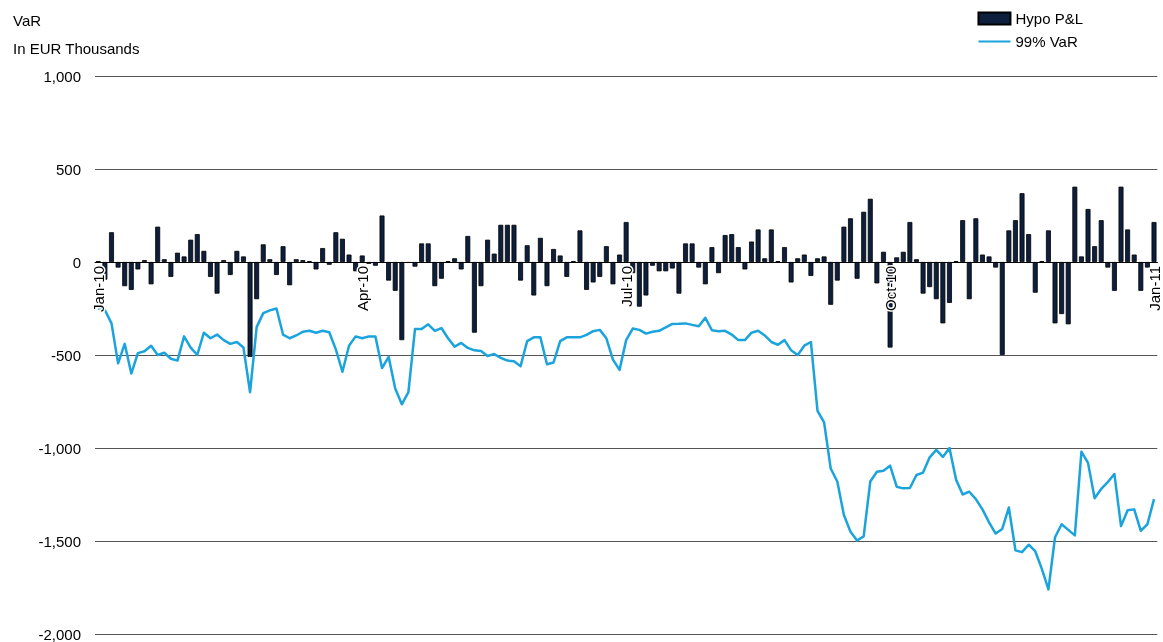 This screenshot has height=642, width=1163. What do you see at coordinates (76, 262) in the screenshot?
I see `y-tick-label: 0` at bounding box center [76, 262].